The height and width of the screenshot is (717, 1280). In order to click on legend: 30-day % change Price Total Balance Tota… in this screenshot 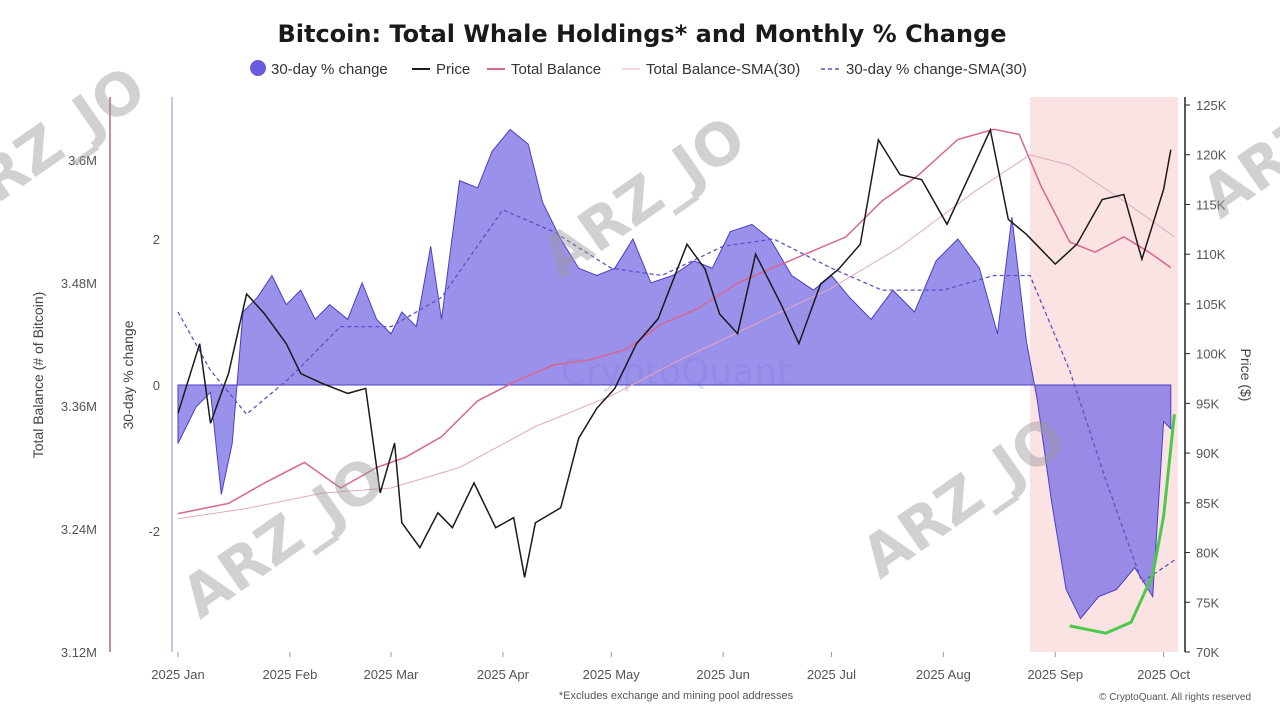, I will do `click(638, 69)`.